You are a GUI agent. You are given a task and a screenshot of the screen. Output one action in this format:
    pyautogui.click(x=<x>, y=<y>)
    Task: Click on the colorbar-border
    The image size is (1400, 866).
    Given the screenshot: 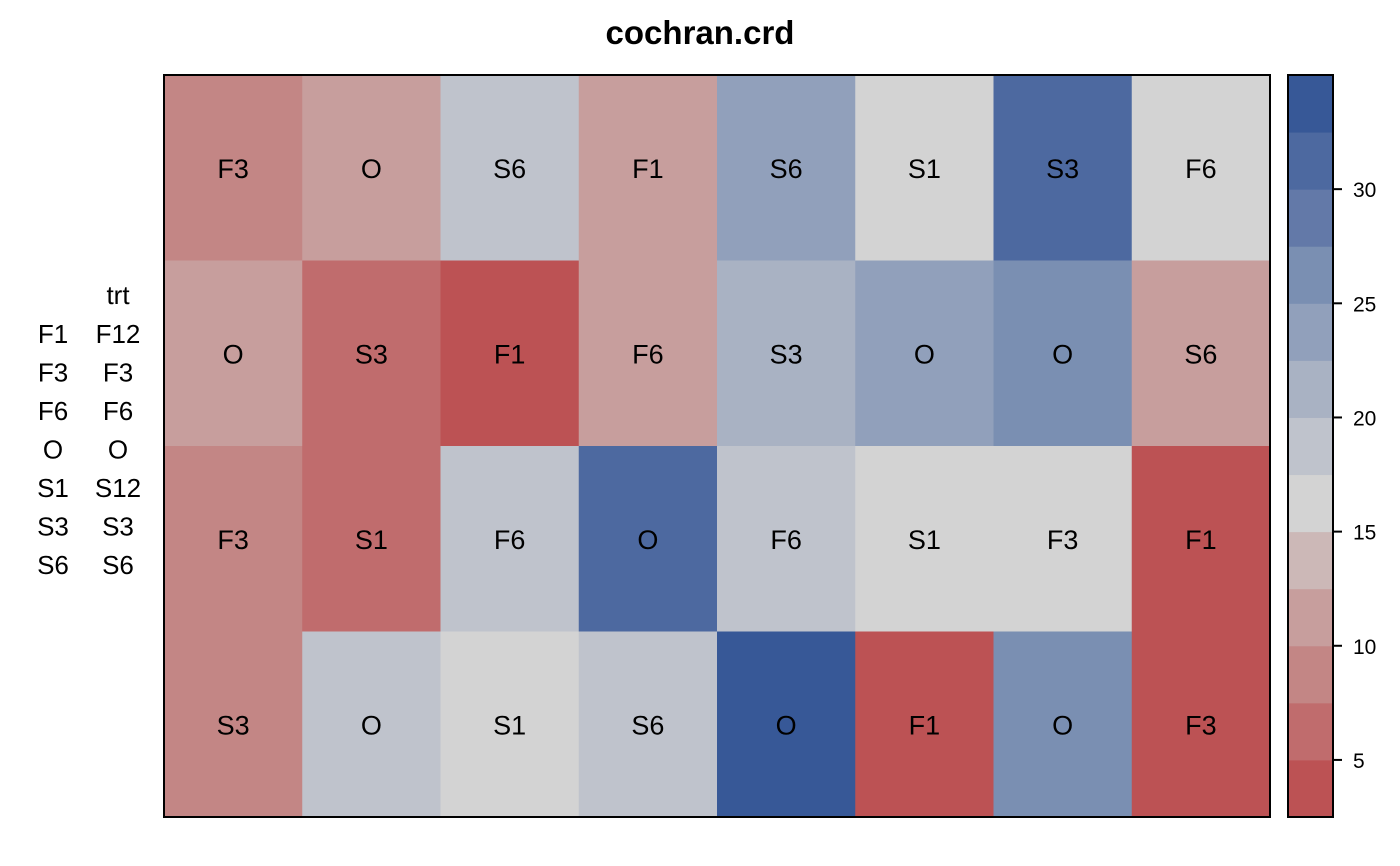 What is the action you would take?
    pyautogui.click(x=1310, y=446)
    